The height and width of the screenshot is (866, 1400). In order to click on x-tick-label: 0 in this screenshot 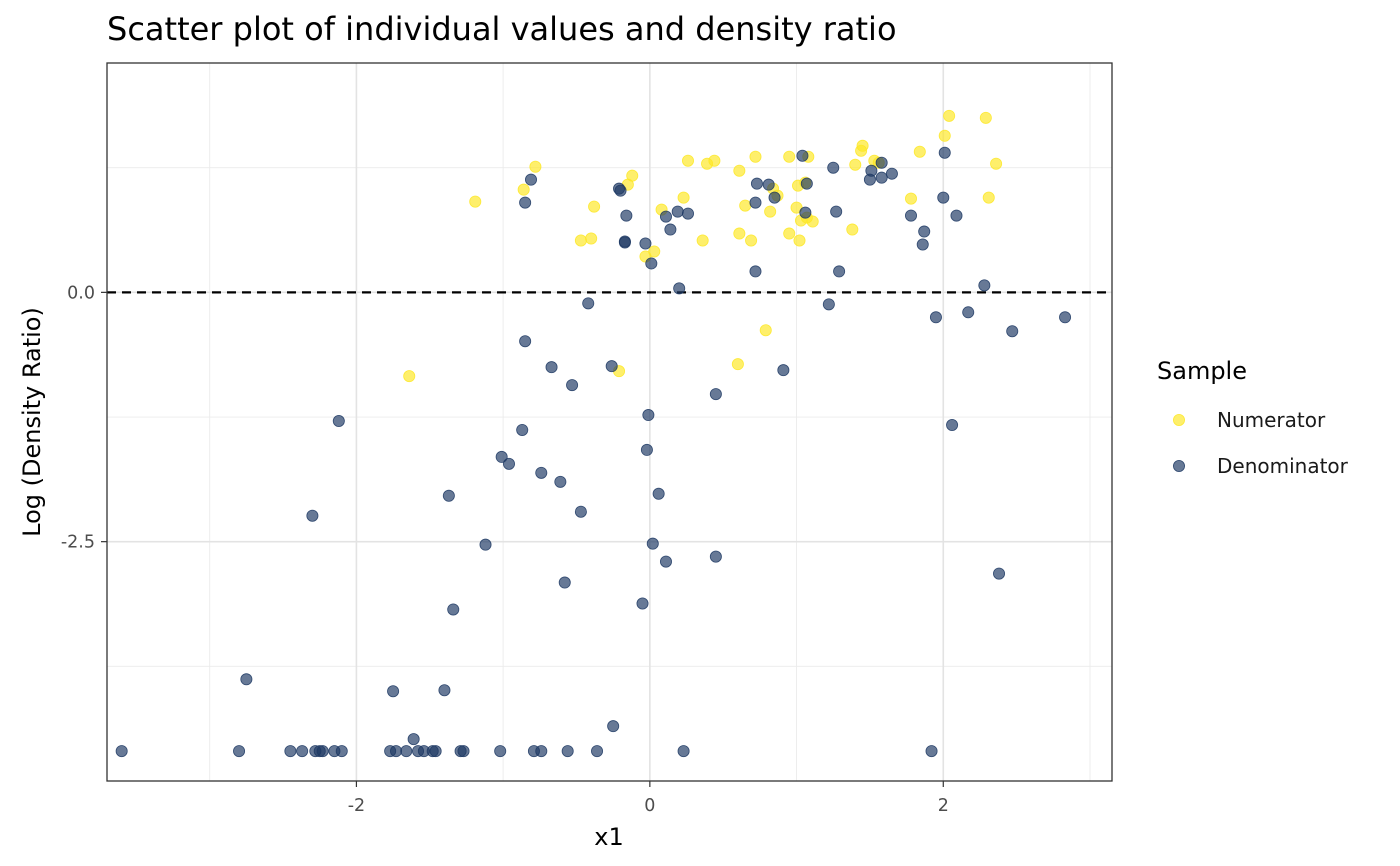, I will do `click(649, 806)`.